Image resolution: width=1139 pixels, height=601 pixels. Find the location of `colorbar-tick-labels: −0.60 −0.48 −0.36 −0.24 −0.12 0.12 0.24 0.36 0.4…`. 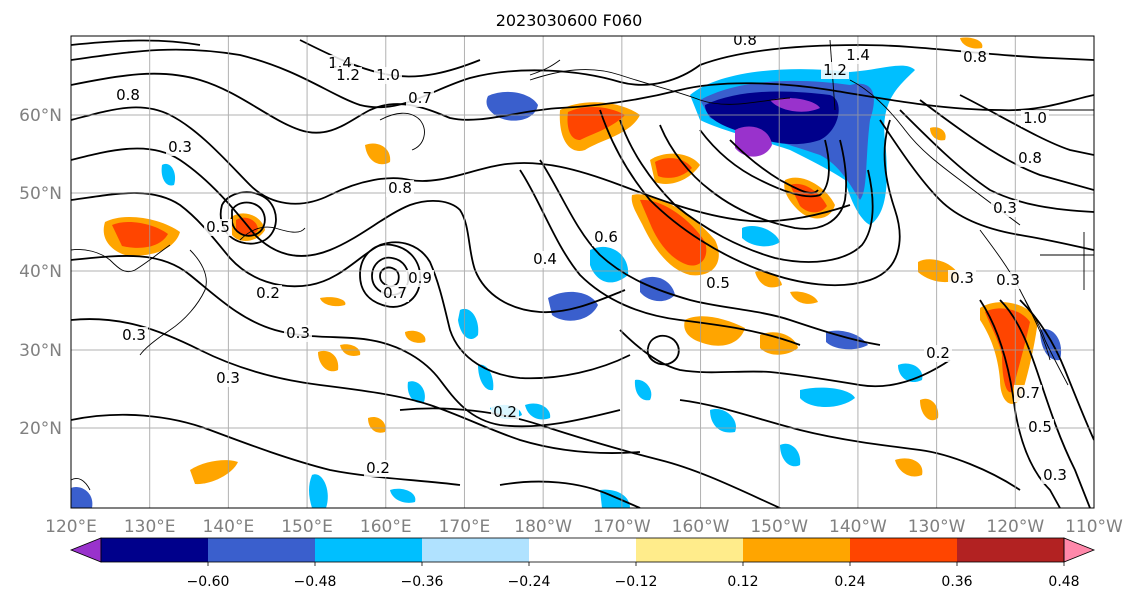

colorbar-tick-labels: −0.60 −0.48 −0.36 −0.24 −0.12 0.12 0.24 0.36 0.4… is located at coordinates (633, 576).